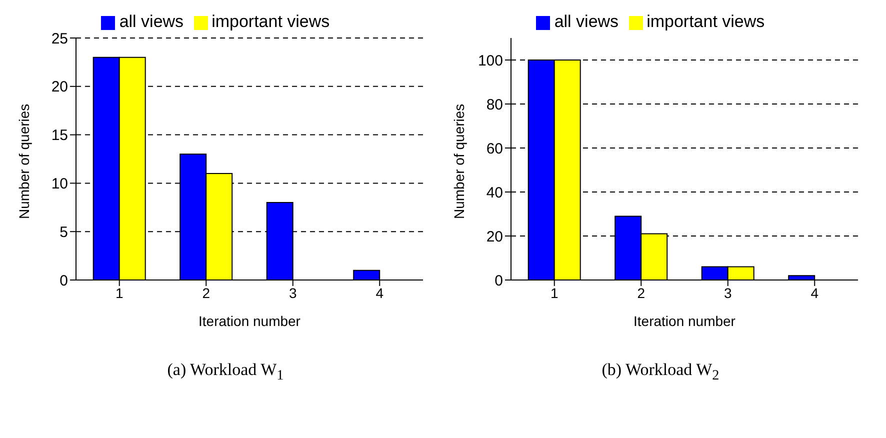 The height and width of the screenshot is (438, 886). What do you see at coordinates (494, 149) in the screenshot?
I see `y-tick-label: 60` at bounding box center [494, 149].